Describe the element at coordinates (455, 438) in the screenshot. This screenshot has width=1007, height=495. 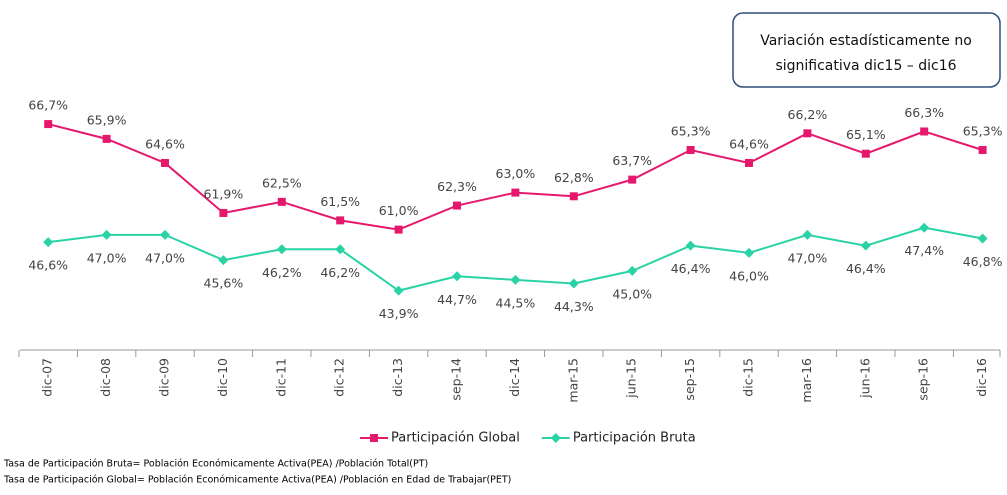
I see `legend-label: Participación Global` at that location.